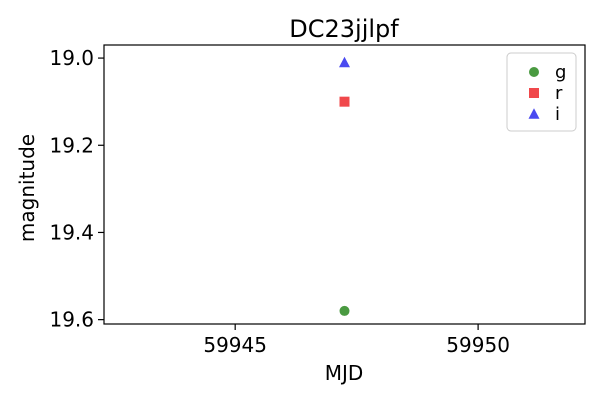  I want to click on legend-label-i: i, so click(557, 114).